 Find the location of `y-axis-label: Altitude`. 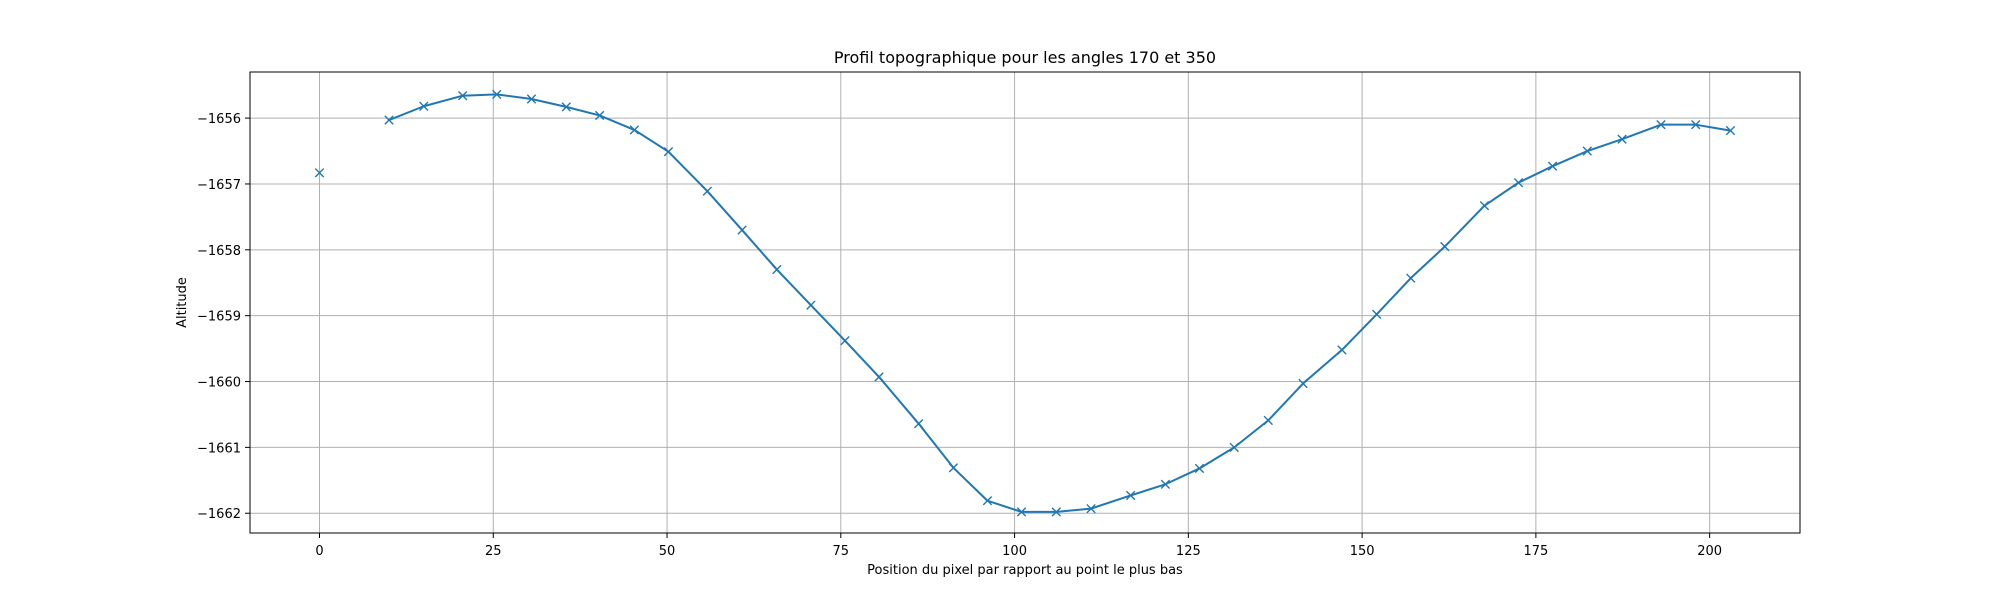

y-axis-label: Altitude is located at coordinates (182, 302).